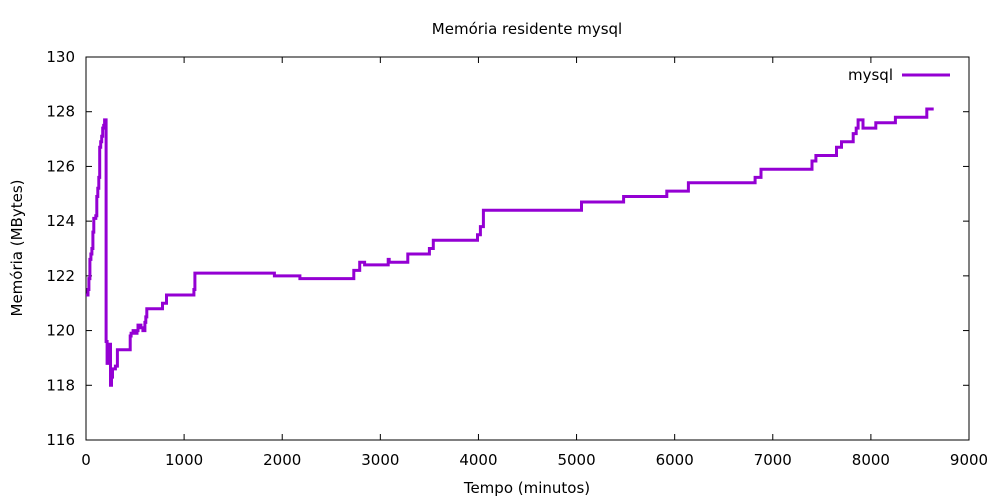  I want to click on x-tick-label: 5000, so click(576, 460).